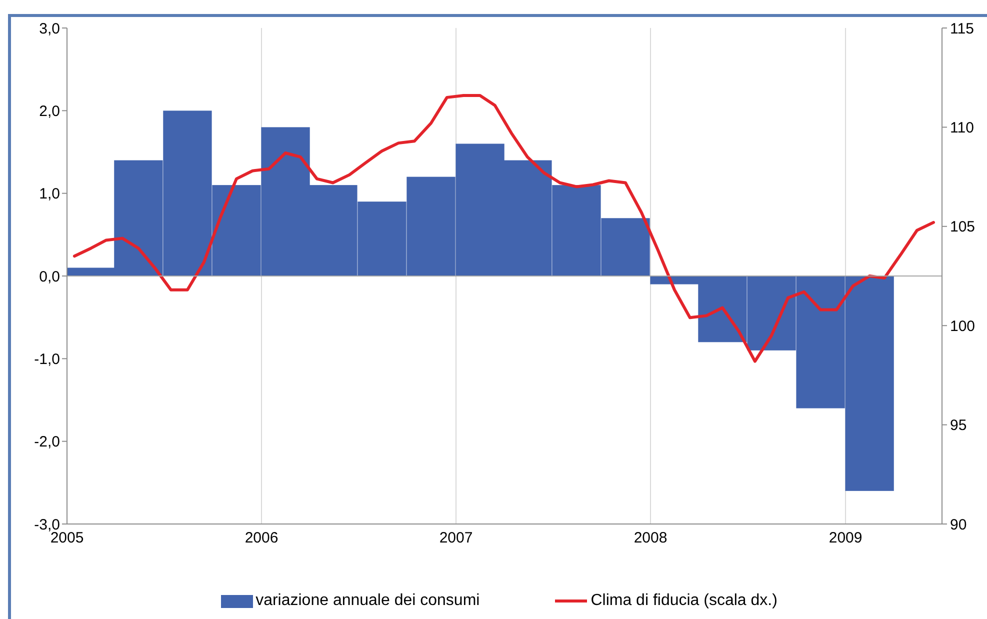 The width and height of the screenshot is (987, 619). I want to click on y-tick-label: -2,0, so click(47, 442).